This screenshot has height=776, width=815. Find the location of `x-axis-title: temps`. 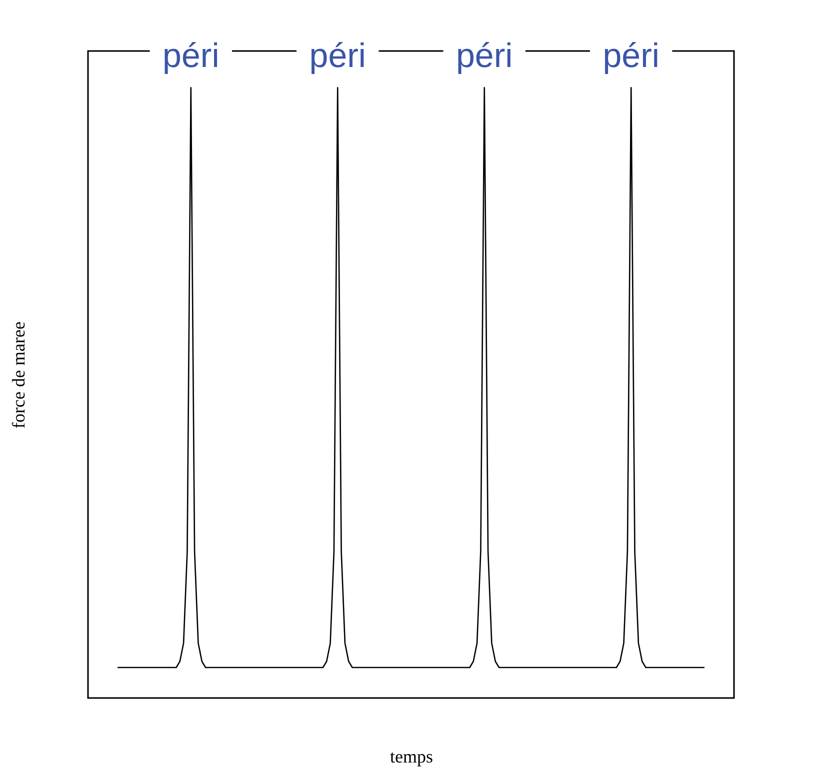

x-axis-title: temps is located at coordinates (411, 756).